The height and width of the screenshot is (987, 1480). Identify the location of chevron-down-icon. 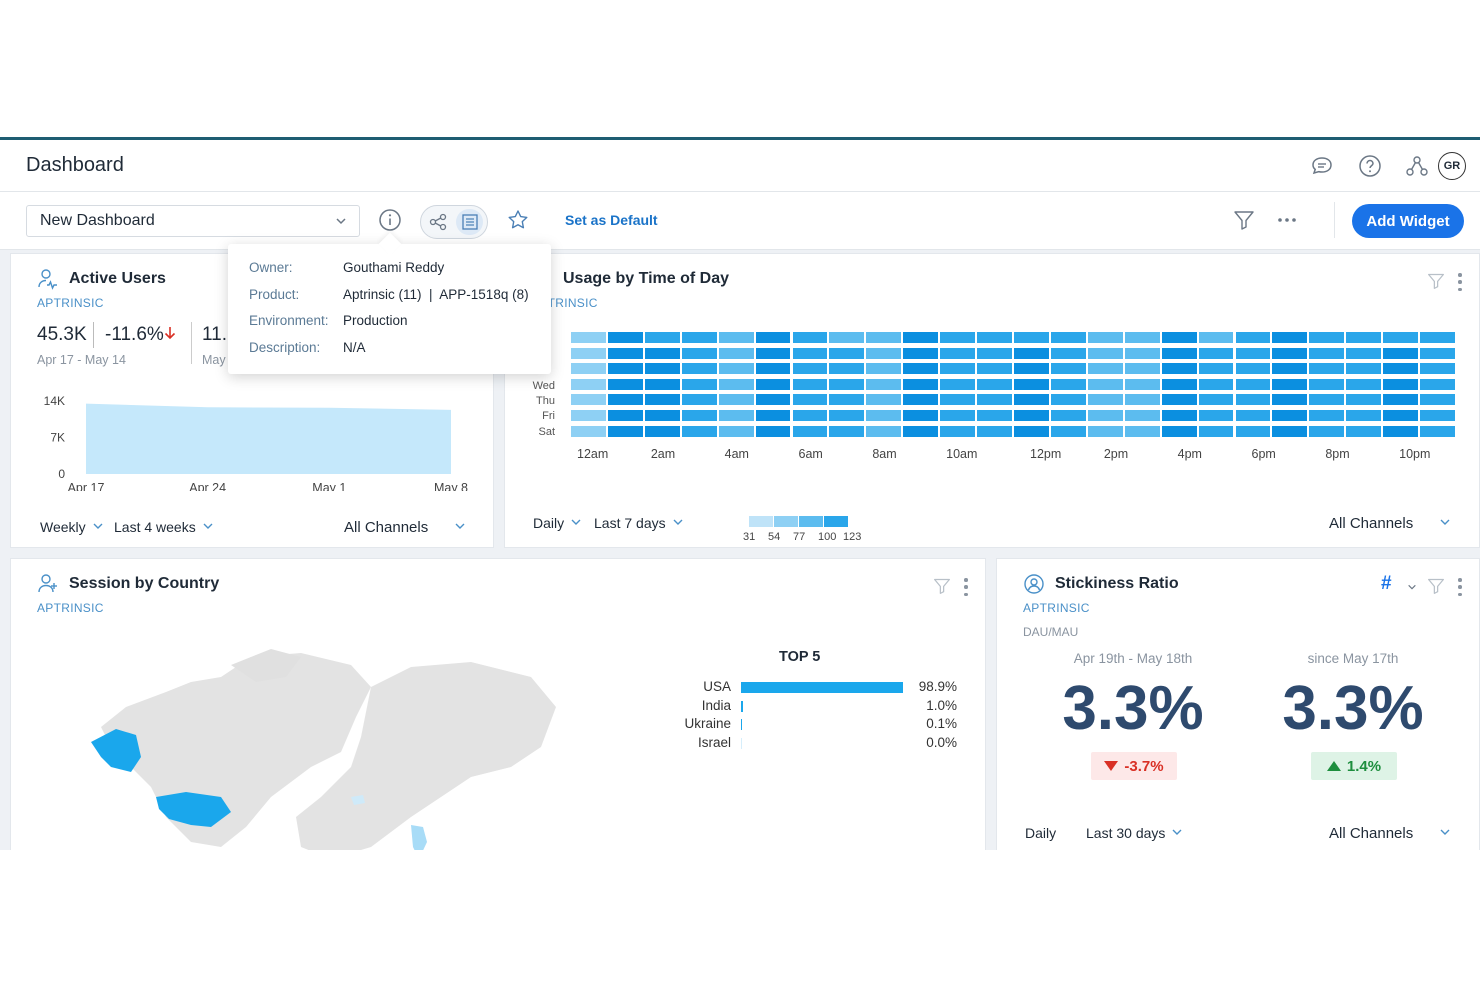
(1412, 588).